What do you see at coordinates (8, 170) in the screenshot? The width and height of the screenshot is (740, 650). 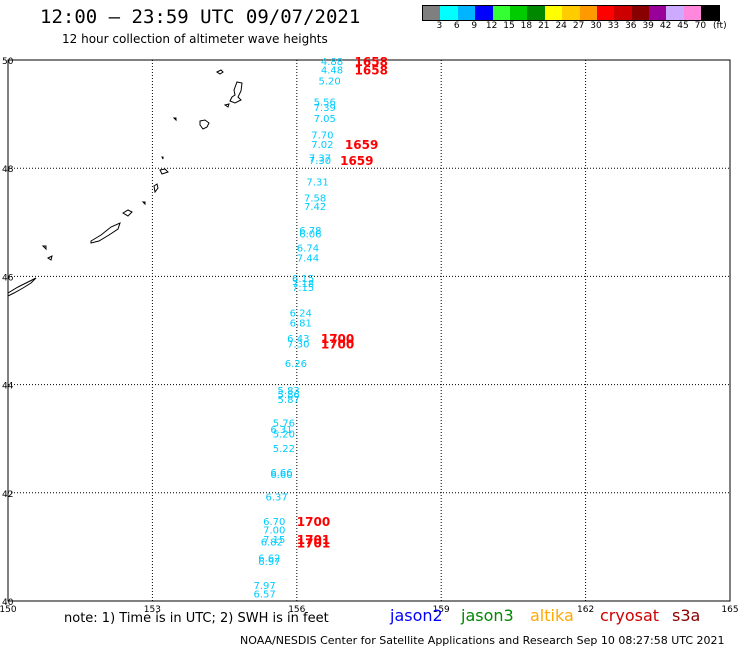 I see `latitude-label: 48` at bounding box center [8, 170].